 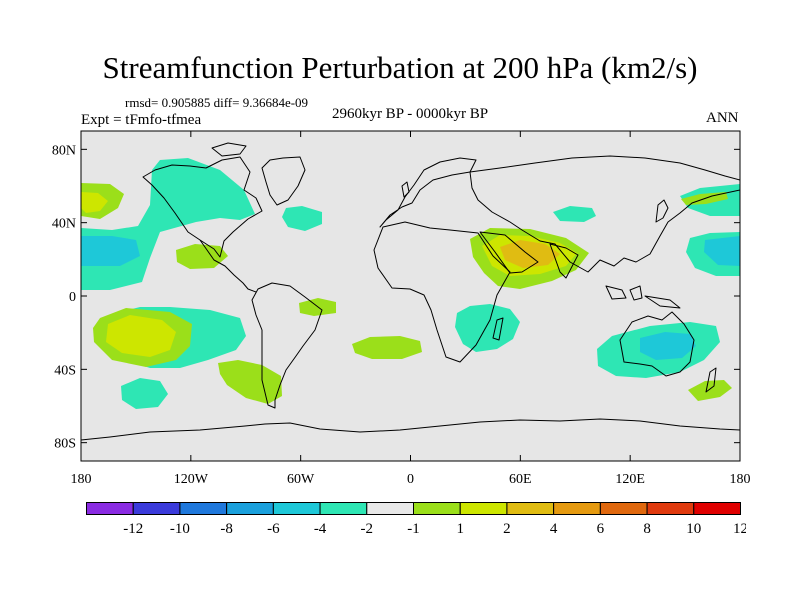 I want to click on coast-new-zealand, so click(x=711, y=380).